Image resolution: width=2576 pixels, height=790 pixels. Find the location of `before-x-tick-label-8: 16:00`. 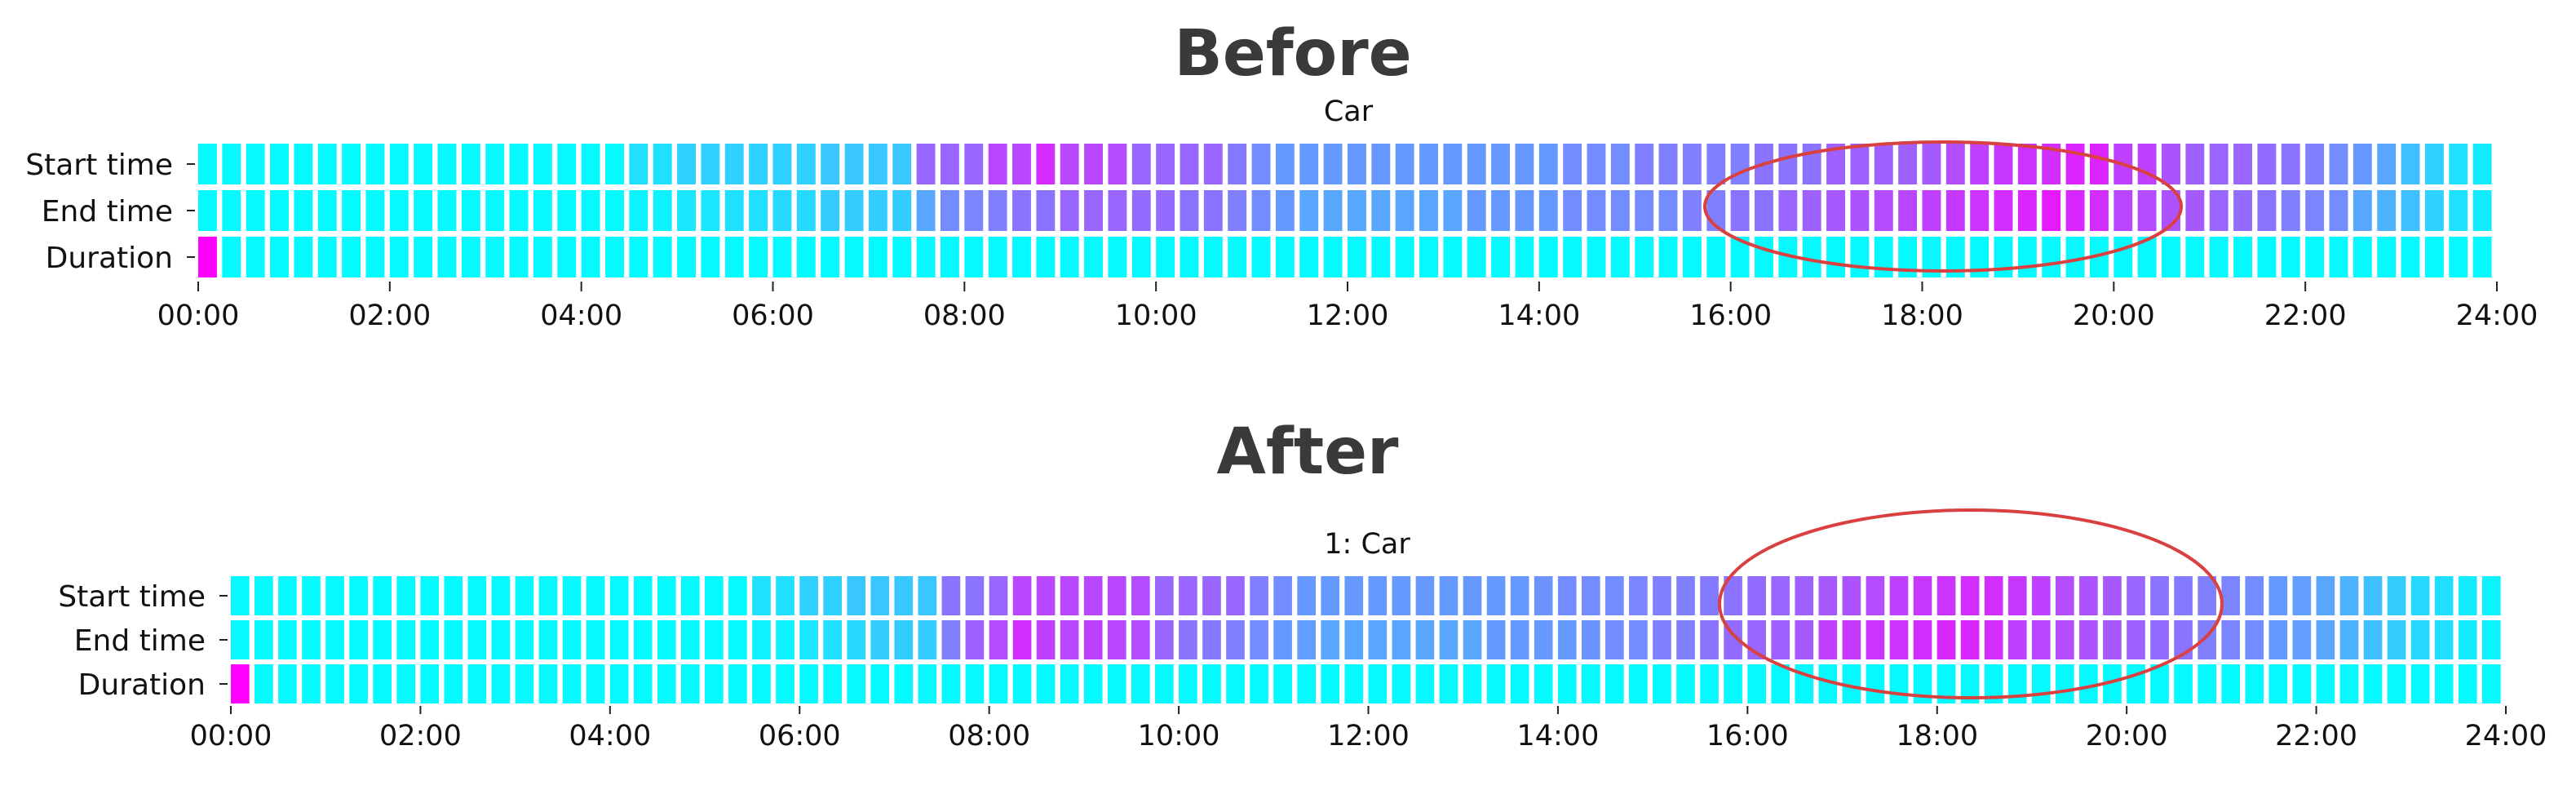

before-x-tick-label-8: 16:00 is located at coordinates (1730, 316).